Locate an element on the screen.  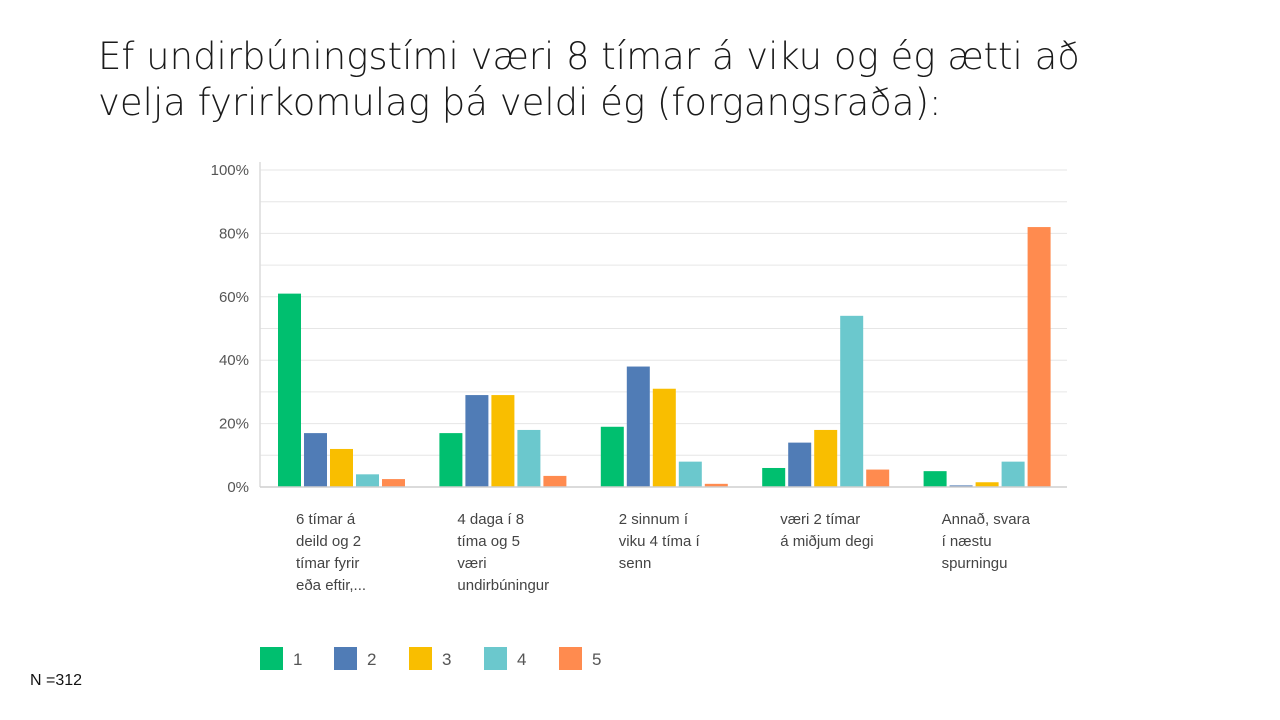
y-tick-label: 60% is located at coordinates (234, 297).